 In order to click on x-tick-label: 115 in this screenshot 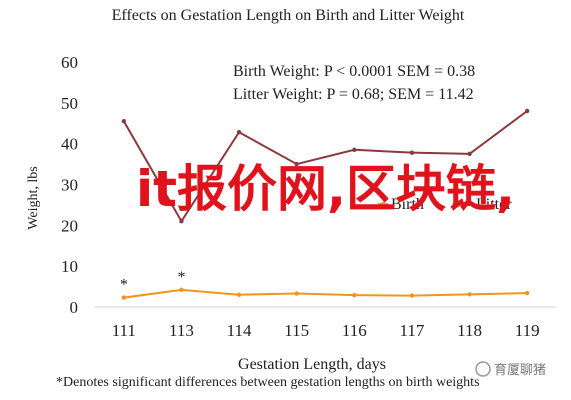, I will do `click(296, 330)`.